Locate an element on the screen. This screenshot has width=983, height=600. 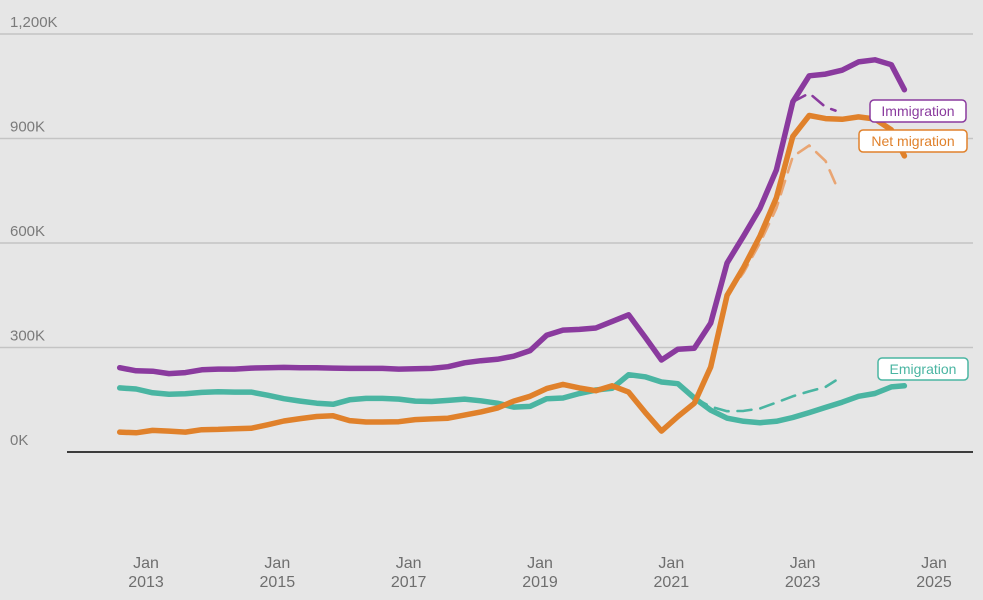
x-tick-year: 2019 is located at coordinates (540, 582).